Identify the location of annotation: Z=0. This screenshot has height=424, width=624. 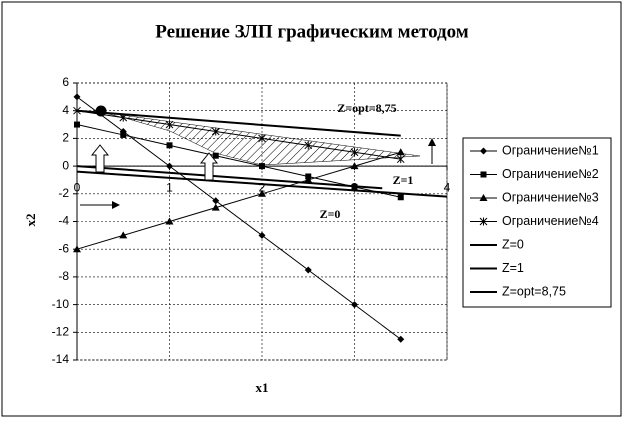
(330, 214).